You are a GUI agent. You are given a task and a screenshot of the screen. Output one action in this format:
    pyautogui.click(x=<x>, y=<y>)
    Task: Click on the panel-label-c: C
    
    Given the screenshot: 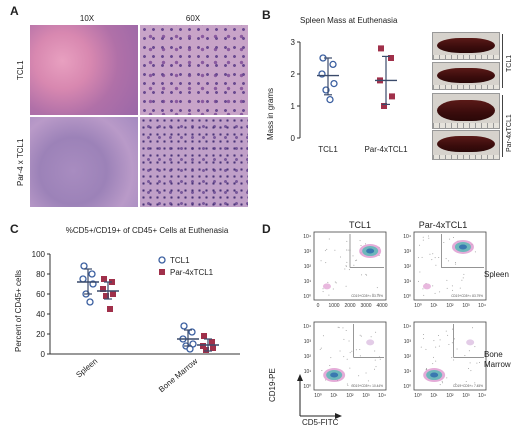 What is the action you would take?
    pyautogui.click(x=14, y=229)
    